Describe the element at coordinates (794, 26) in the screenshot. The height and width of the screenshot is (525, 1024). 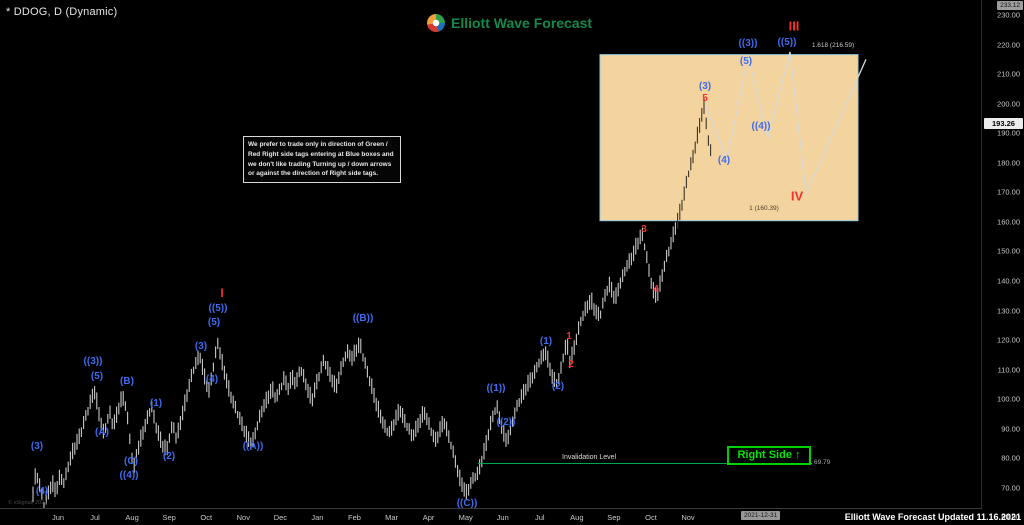
I see `wave-label: III` at that location.